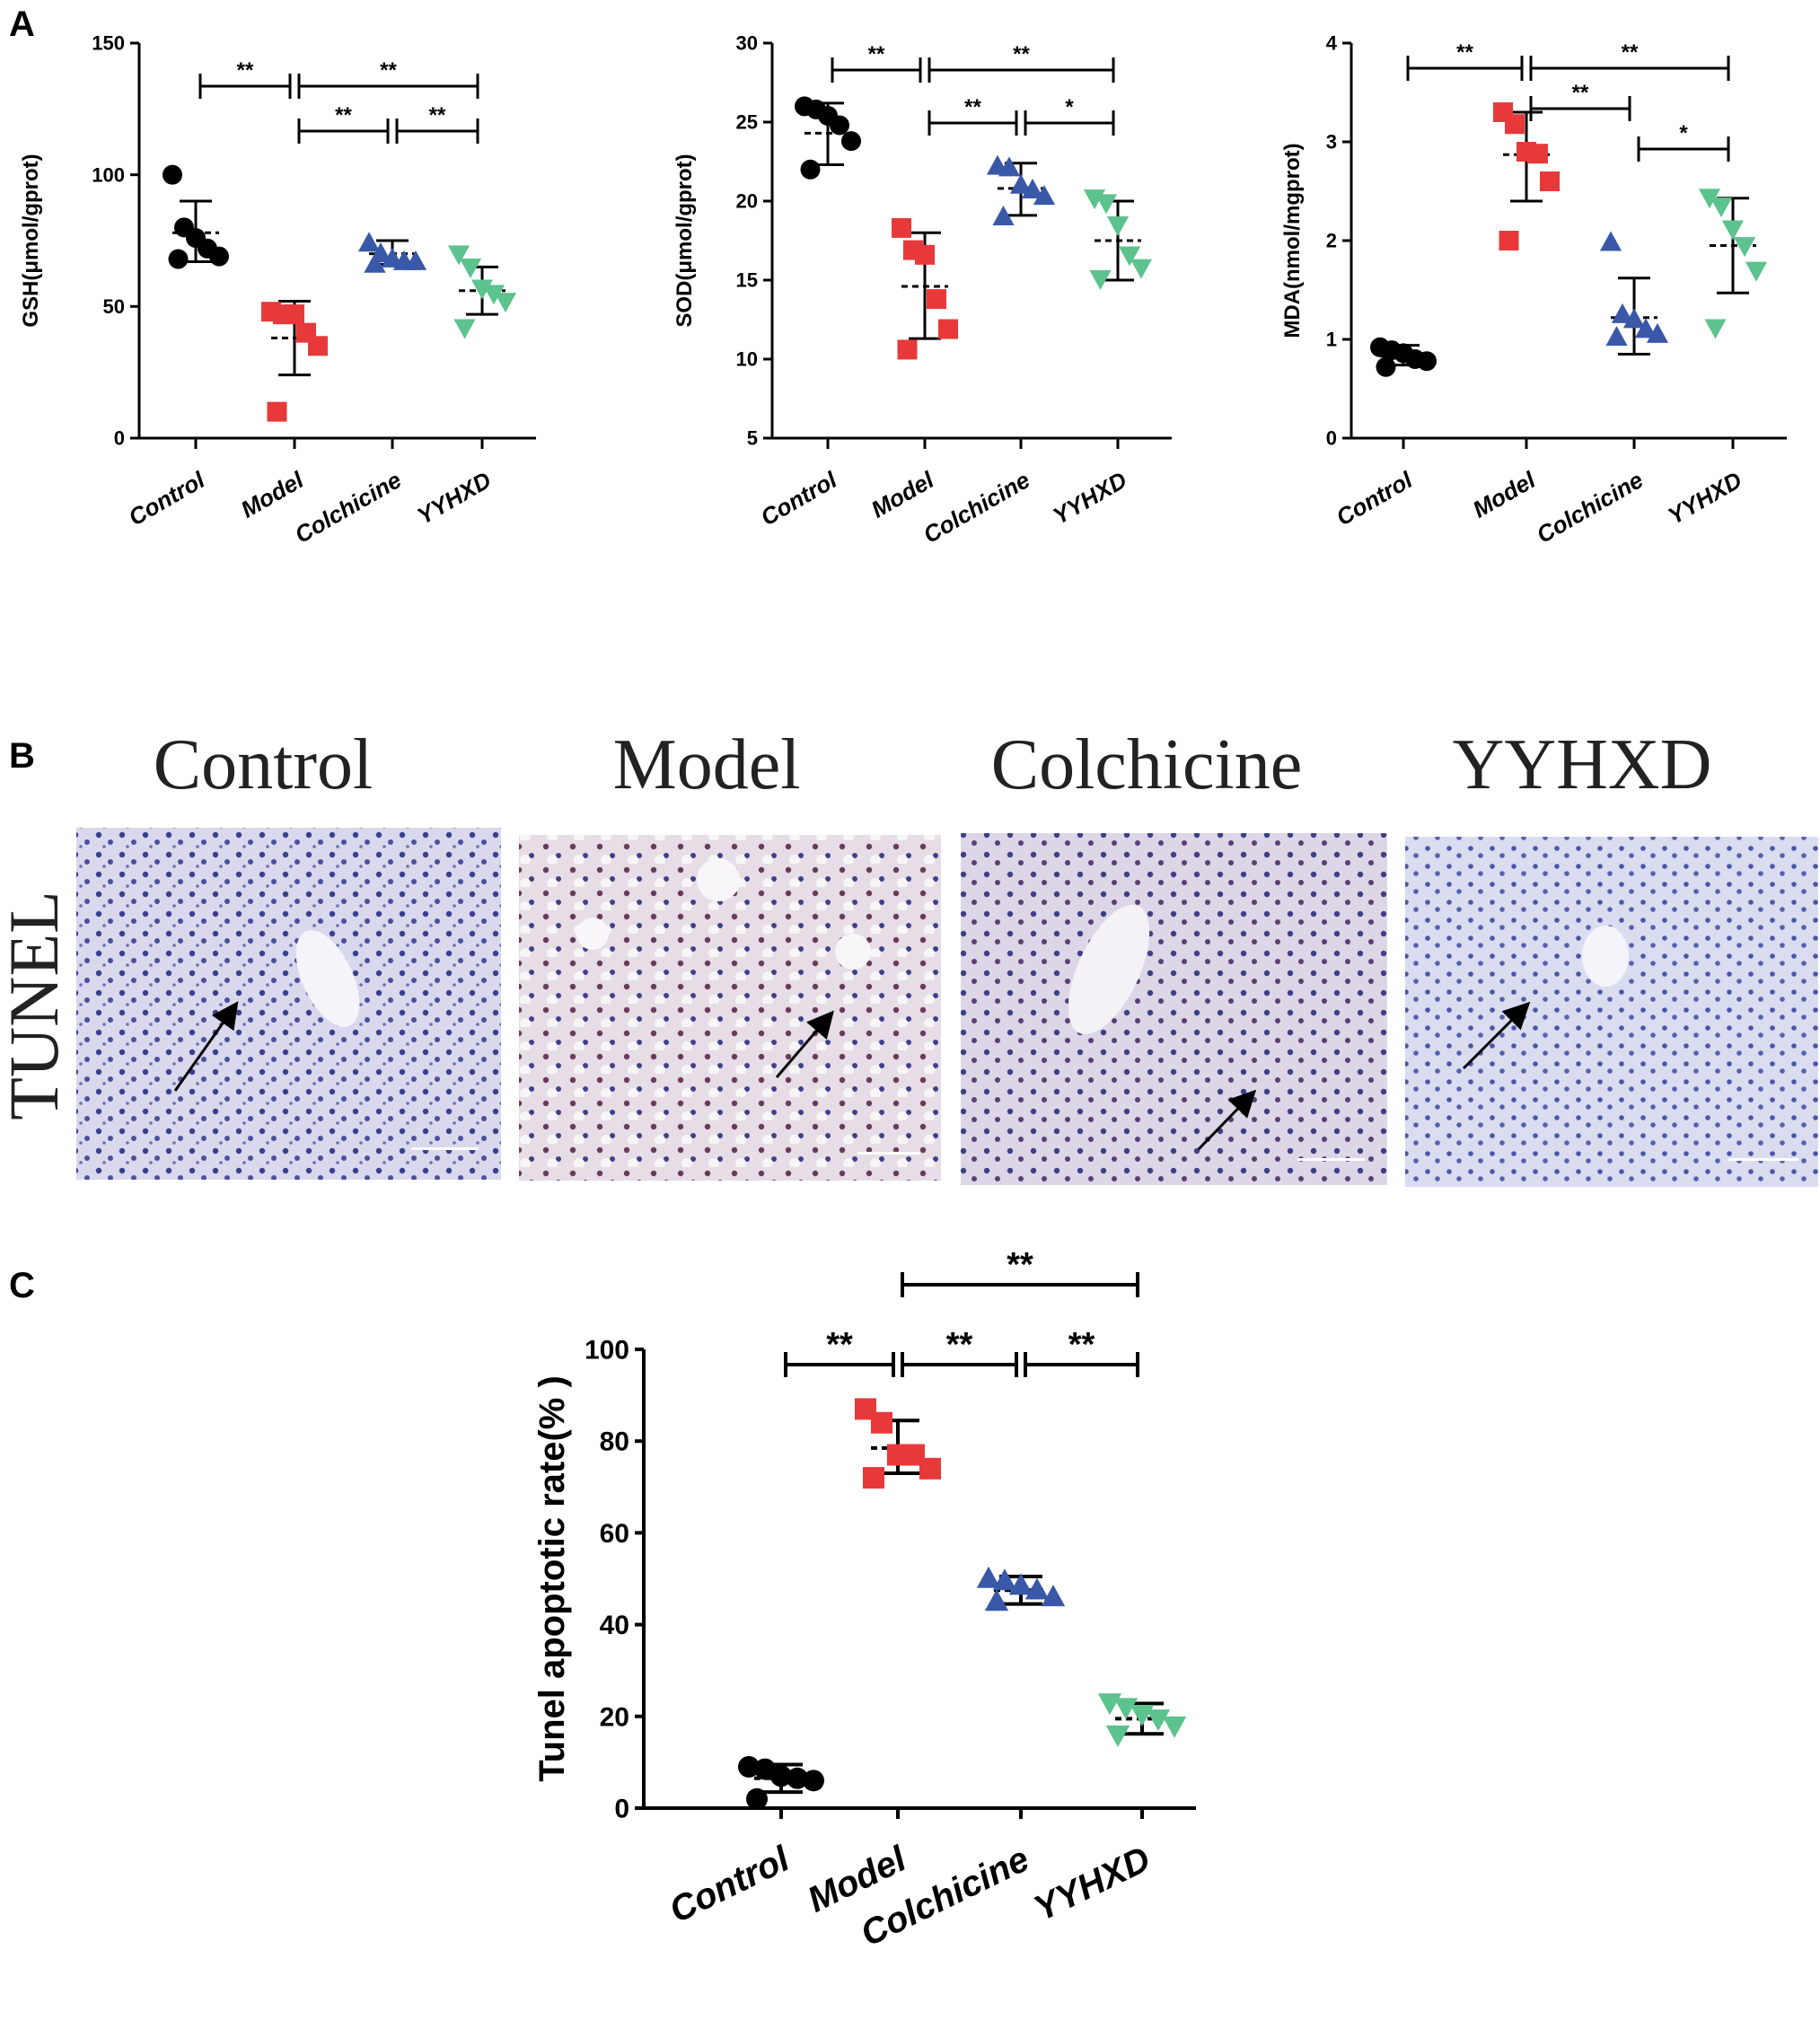 This screenshot has height=2020, width=1820. Describe the element at coordinates (1527, 176) in the screenshot. I see `mda-series-model` at that location.